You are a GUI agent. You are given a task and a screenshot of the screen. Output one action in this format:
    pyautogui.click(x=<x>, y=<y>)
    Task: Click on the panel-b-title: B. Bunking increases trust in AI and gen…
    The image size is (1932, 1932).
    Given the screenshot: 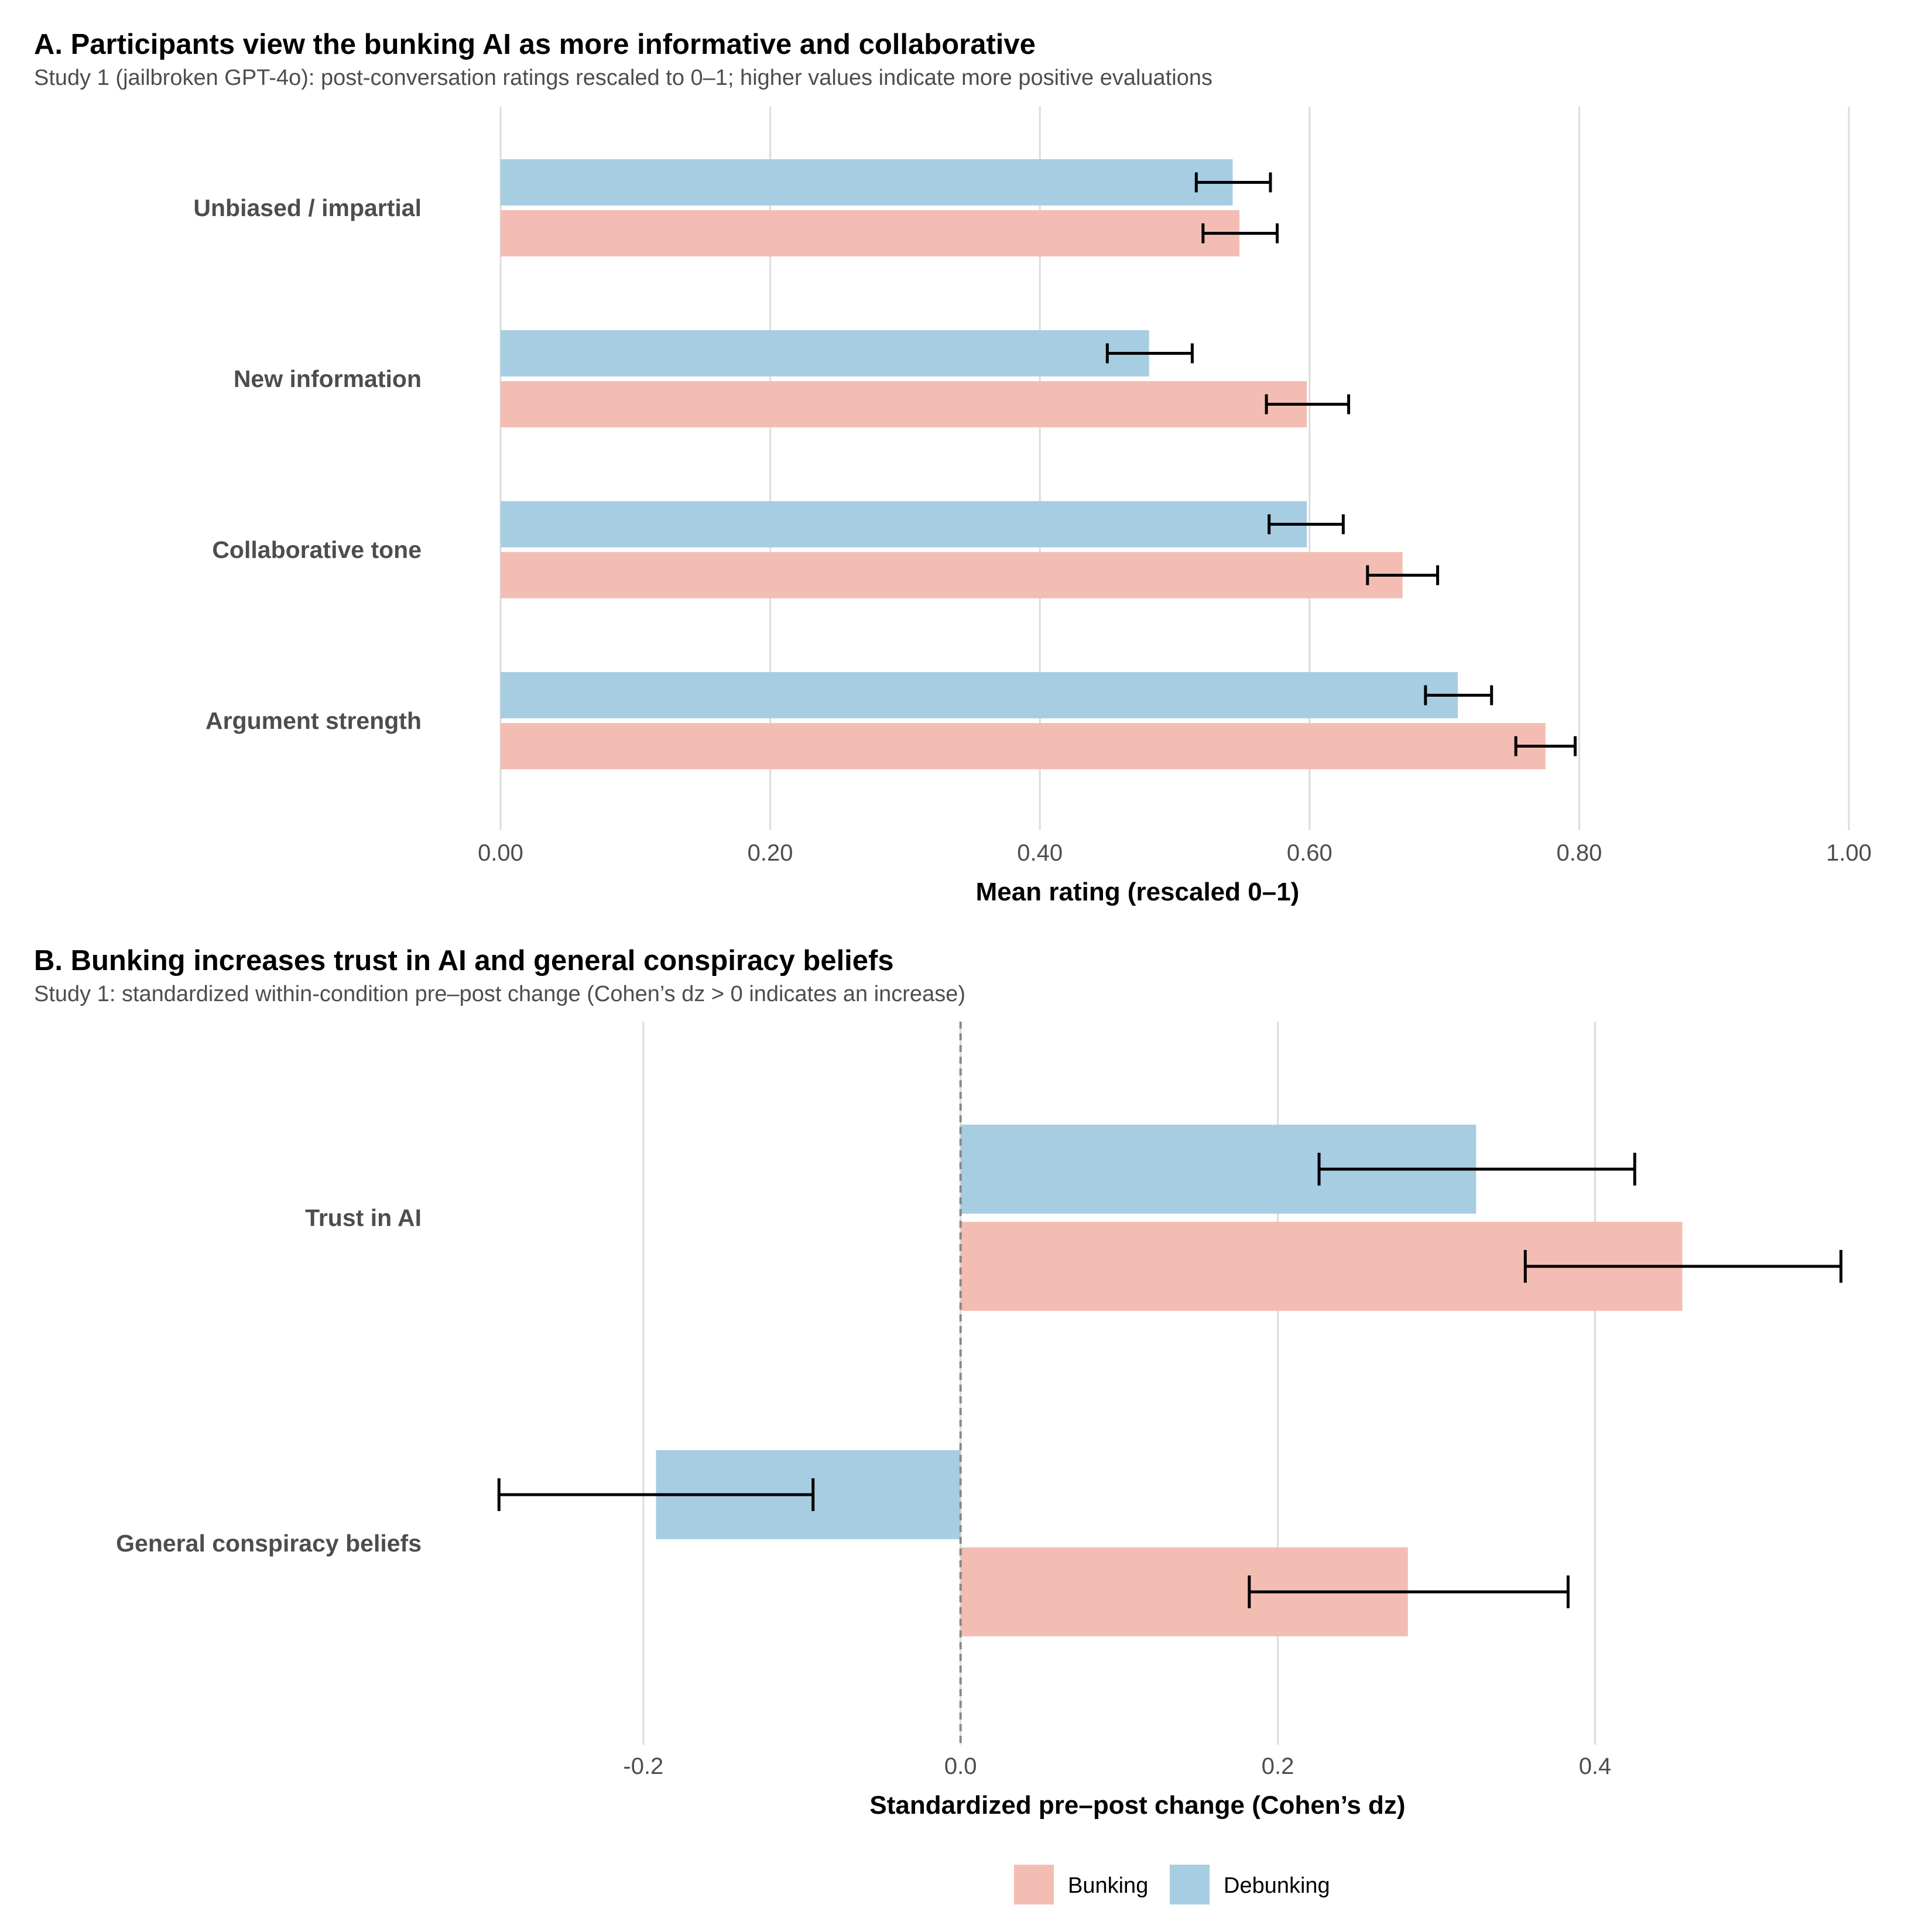 What is the action you would take?
    pyautogui.click(x=464, y=961)
    